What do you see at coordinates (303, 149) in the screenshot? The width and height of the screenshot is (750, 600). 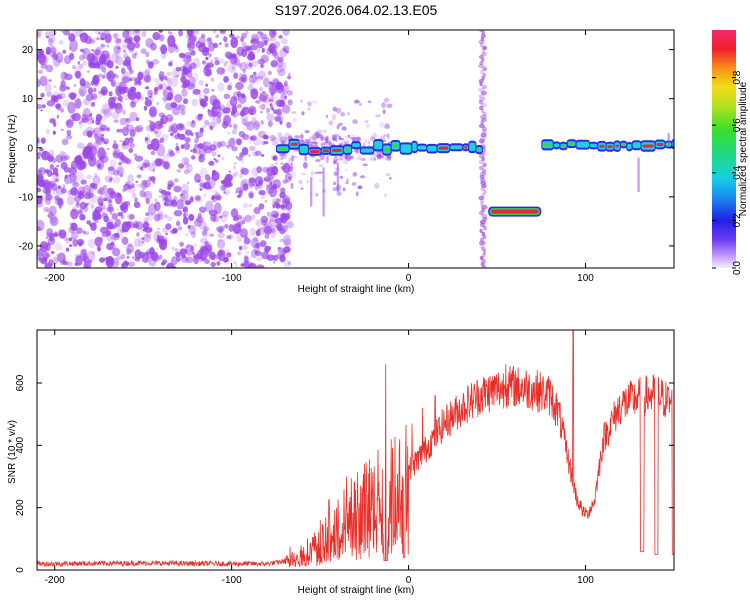 I see `track-segment-mid` at bounding box center [303, 149].